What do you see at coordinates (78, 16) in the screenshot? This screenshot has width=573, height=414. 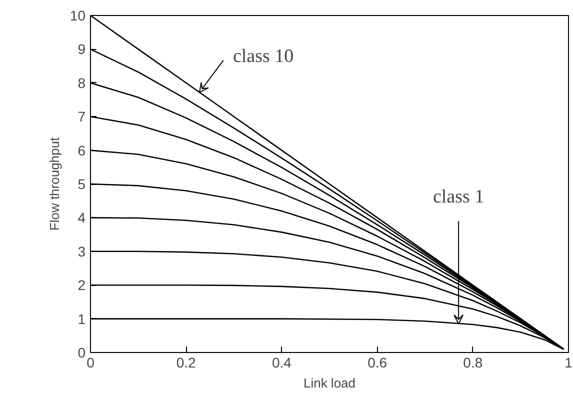 I see `y-tick-label: 10` at bounding box center [78, 16].